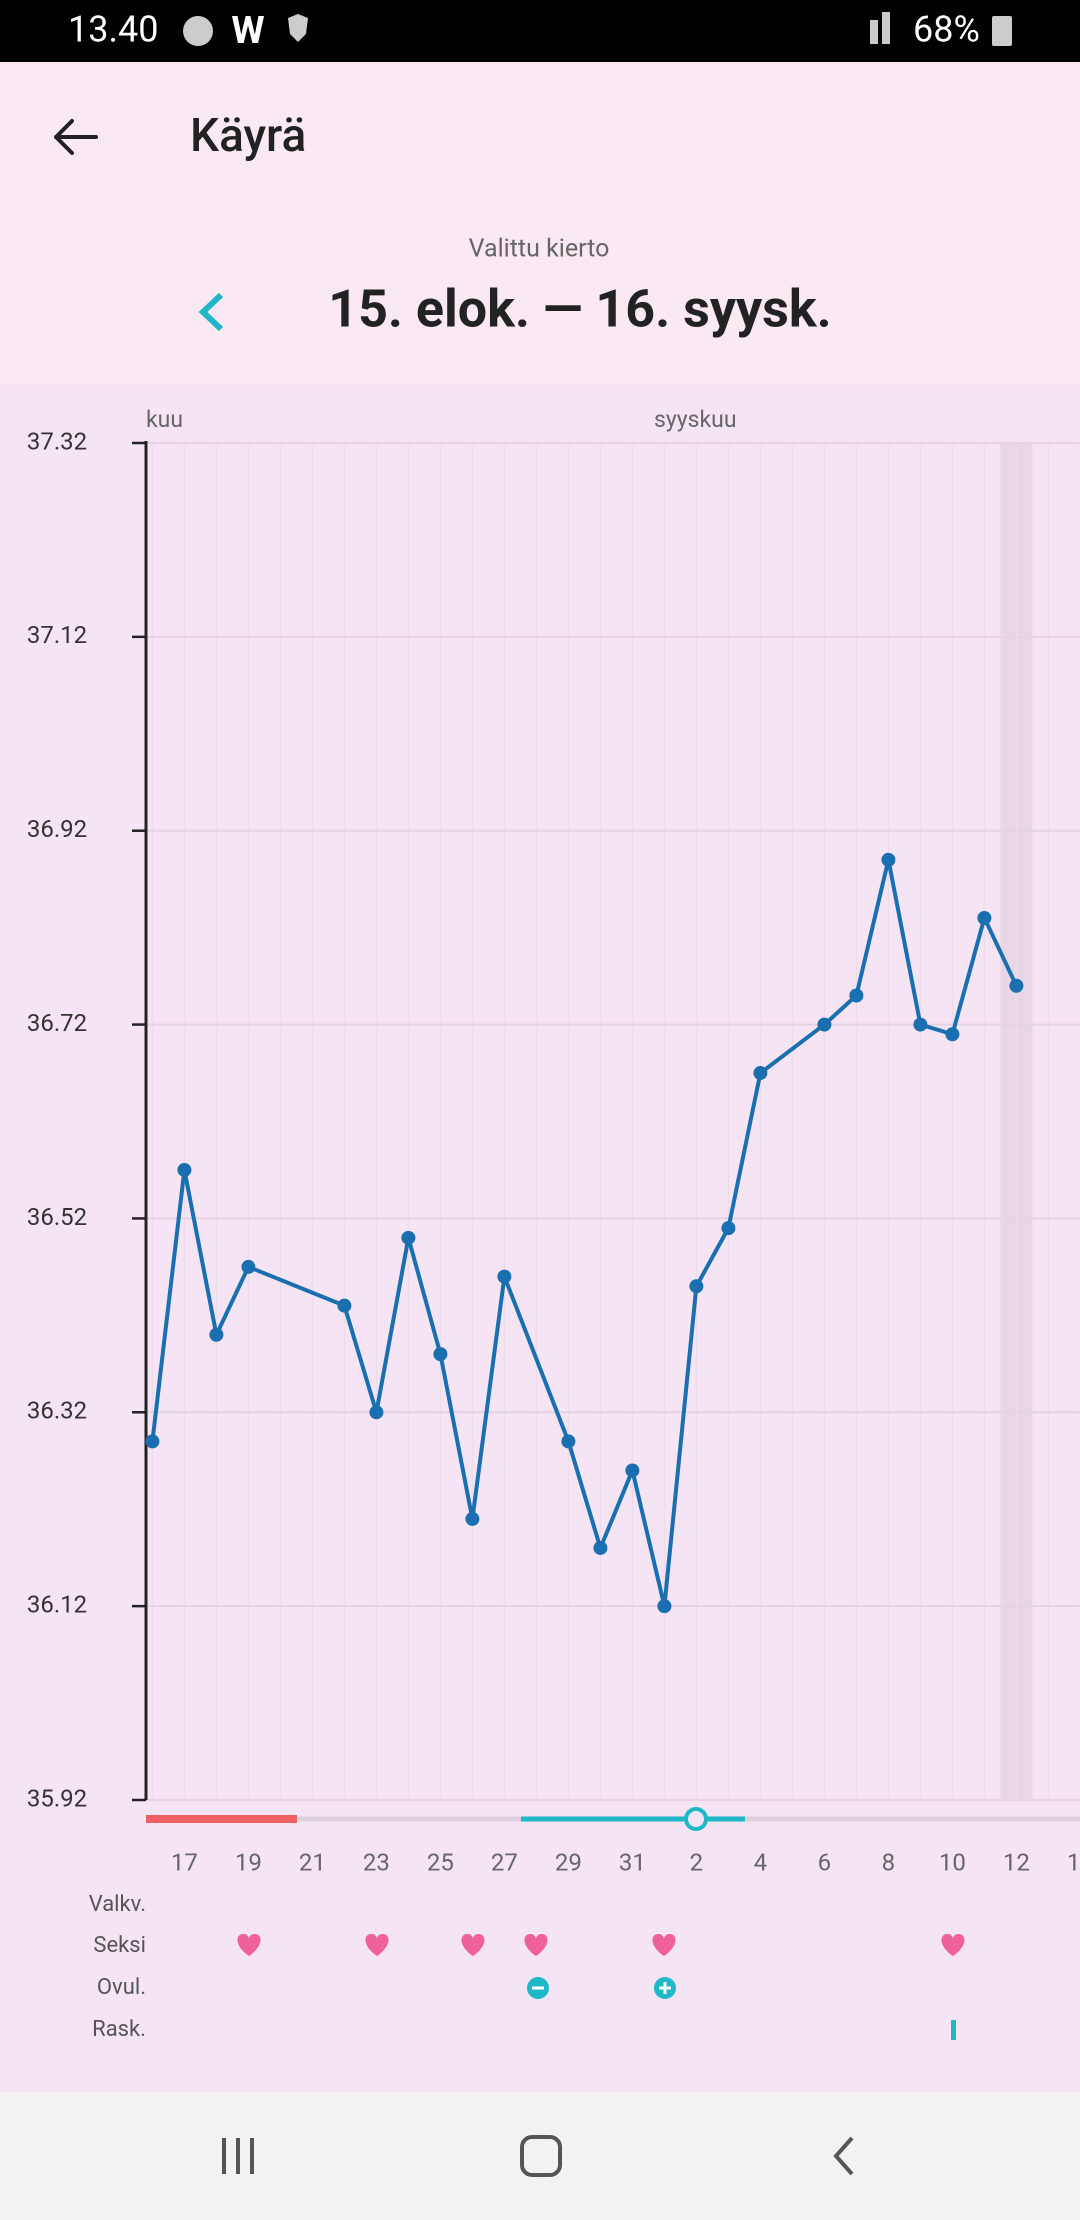 The width and height of the screenshot is (1080, 2220). What do you see at coordinates (184, 1862) in the screenshot?
I see `x-tick-label: 17` at bounding box center [184, 1862].